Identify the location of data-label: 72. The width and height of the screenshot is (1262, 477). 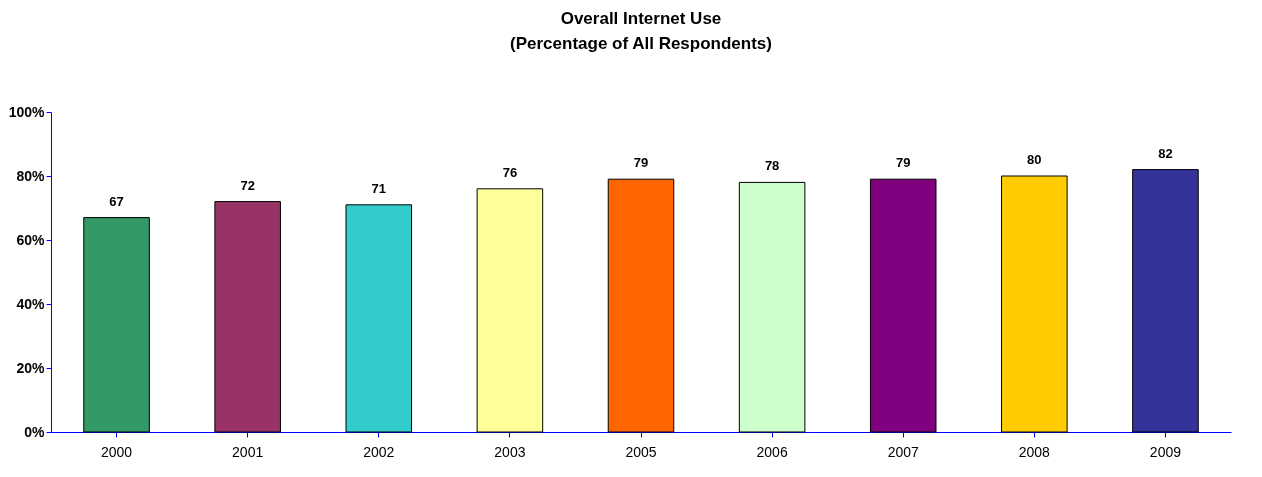
(247, 185).